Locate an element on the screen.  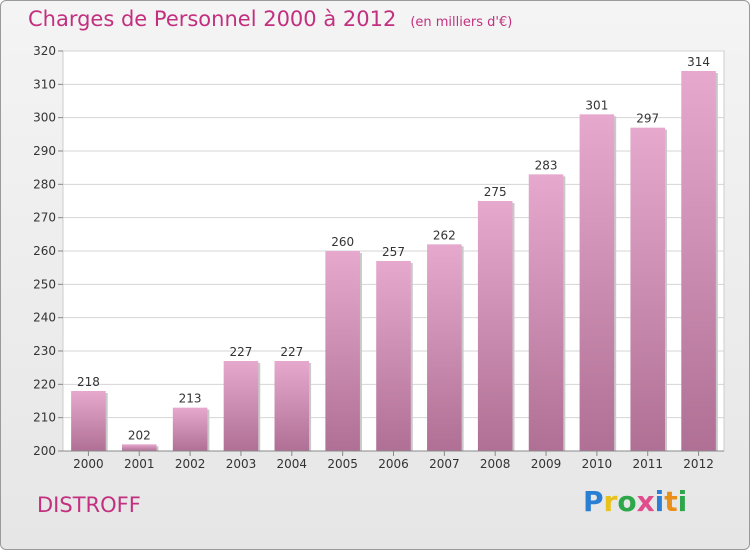
proxiti-logo: Proxiti is located at coordinates (635, 501).